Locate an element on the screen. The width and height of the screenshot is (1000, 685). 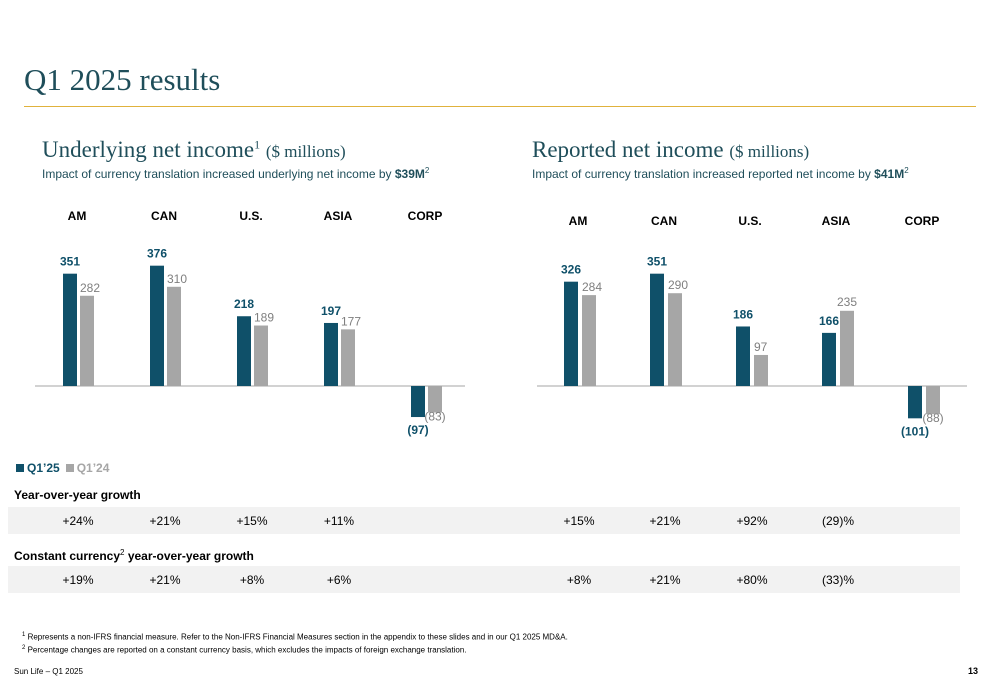
reported-subtitle-value: $41M is located at coordinates (889, 174).